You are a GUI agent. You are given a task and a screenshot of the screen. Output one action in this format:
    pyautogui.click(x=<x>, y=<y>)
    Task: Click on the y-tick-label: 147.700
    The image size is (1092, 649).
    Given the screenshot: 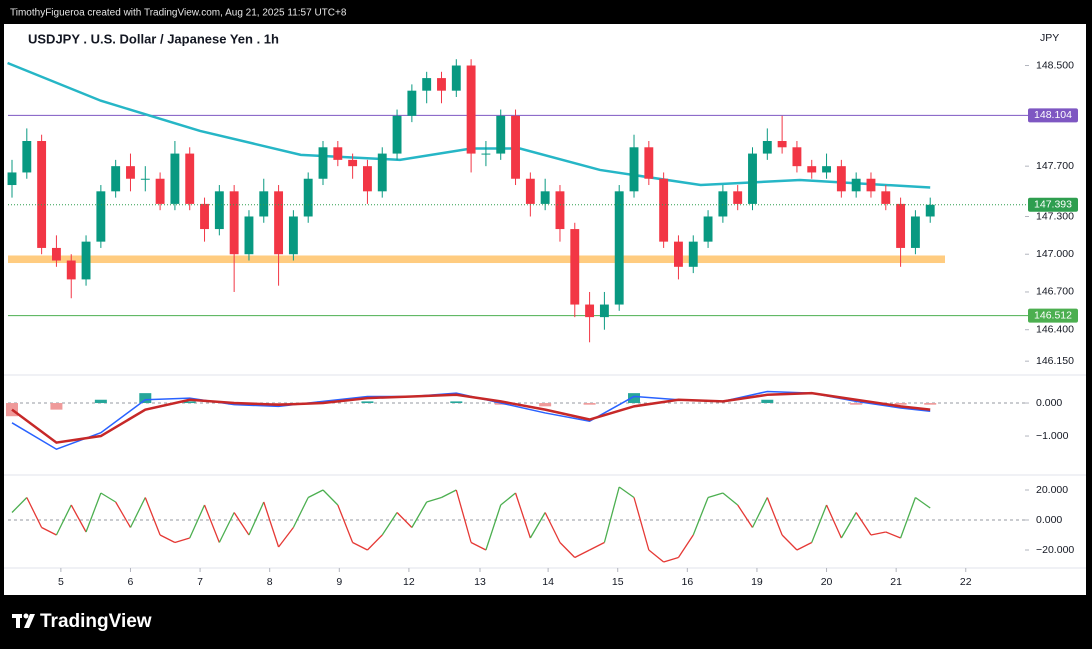 What is the action you would take?
    pyautogui.click(x=1055, y=166)
    